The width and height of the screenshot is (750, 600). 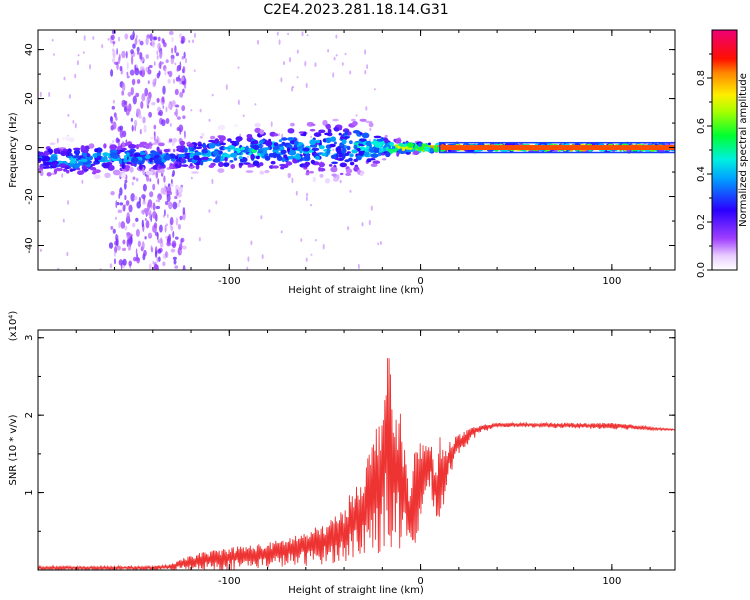 I want to click on spectrogram-x-label: Height of straight line (km), so click(x=356, y=290).